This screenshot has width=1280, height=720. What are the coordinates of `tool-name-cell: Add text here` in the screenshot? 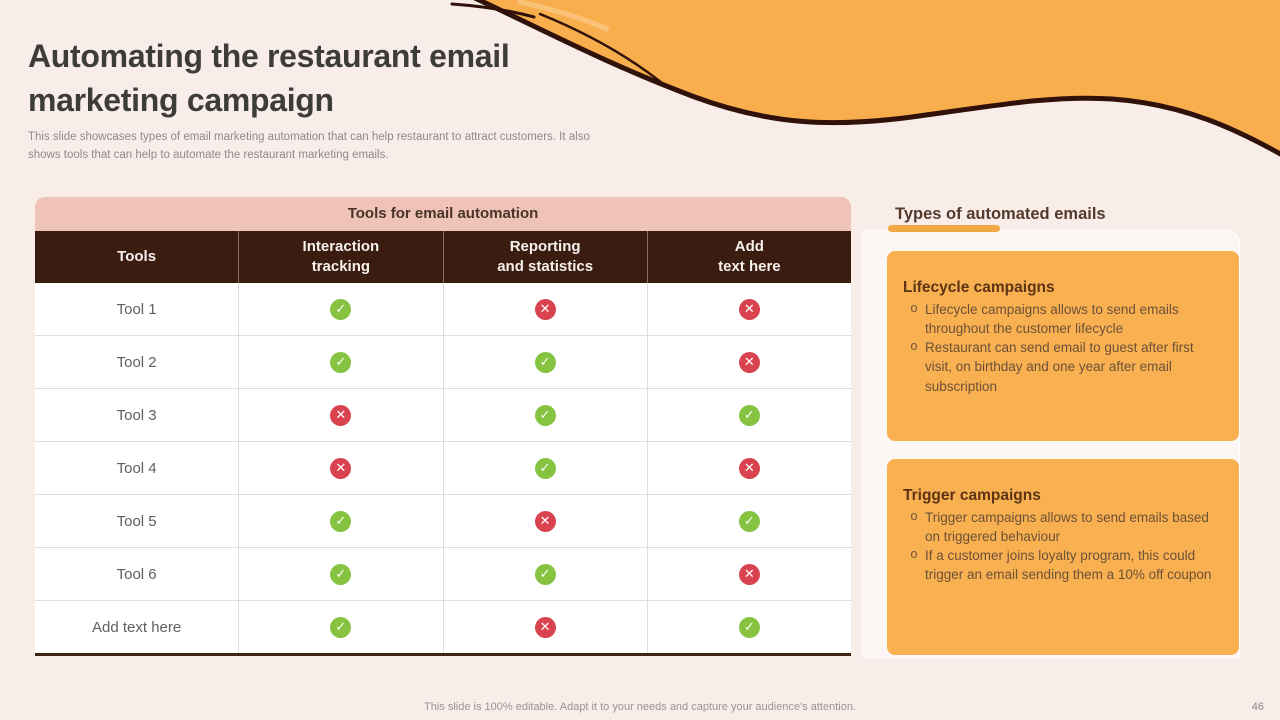 It's located at (137, 627).